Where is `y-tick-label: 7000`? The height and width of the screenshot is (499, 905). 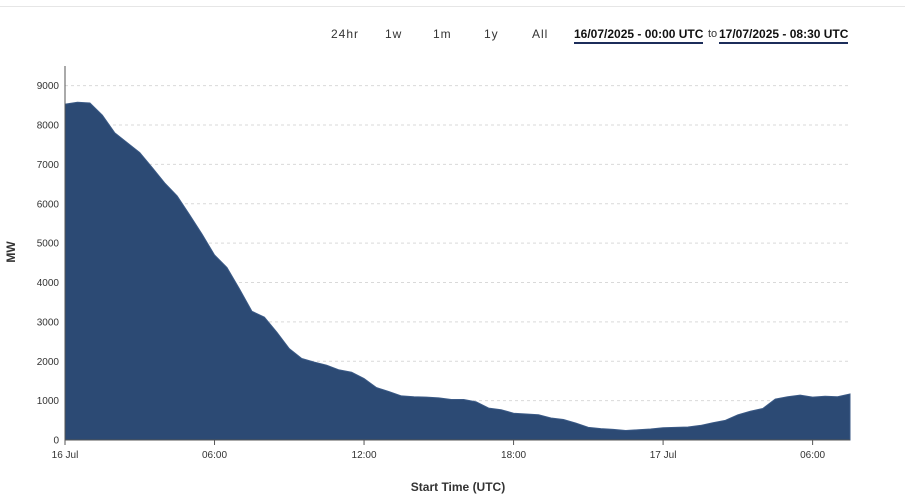
y-tick-label: 7000 is located at coordinates (48, 165).